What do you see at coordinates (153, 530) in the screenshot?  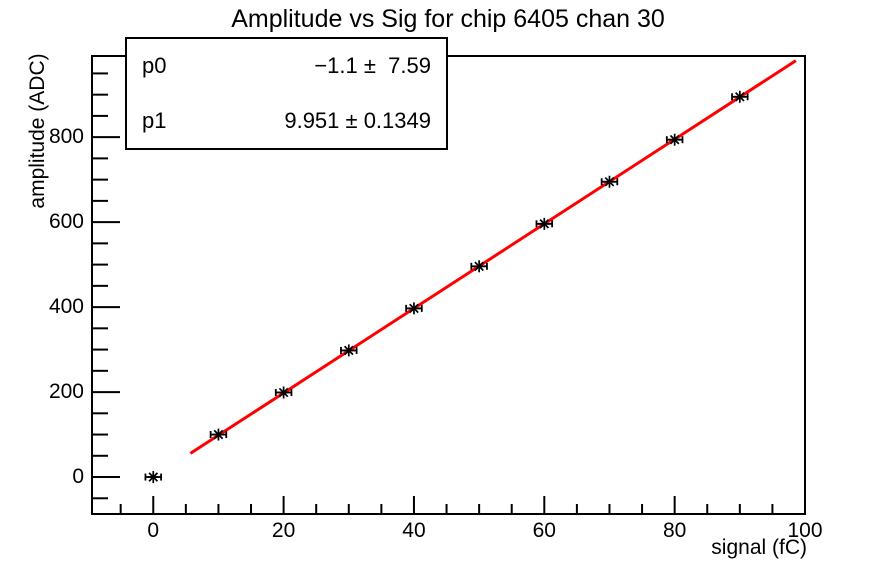 I see `x-tick-label: 0` at bounding box center [153, 530].